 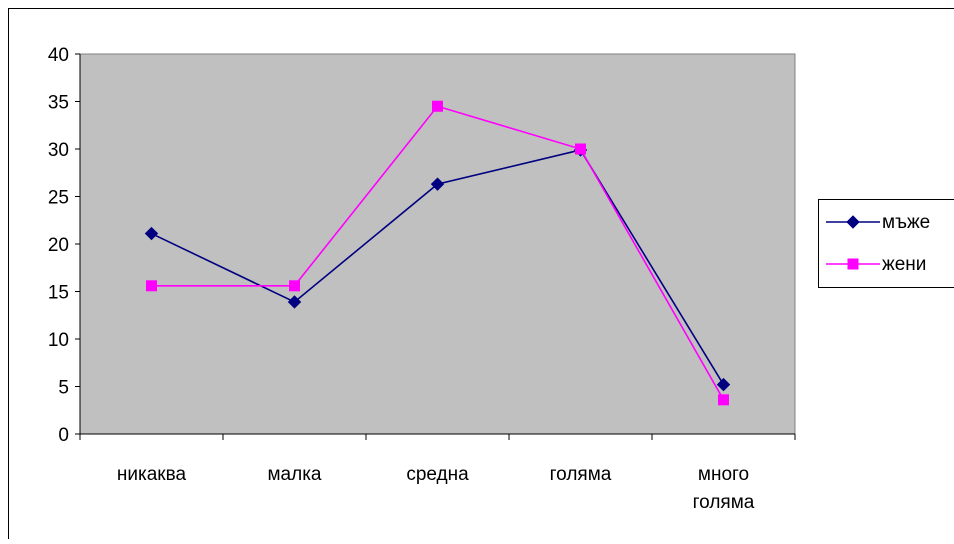 I want to click on legend-marker, so click(x=853, y=264).